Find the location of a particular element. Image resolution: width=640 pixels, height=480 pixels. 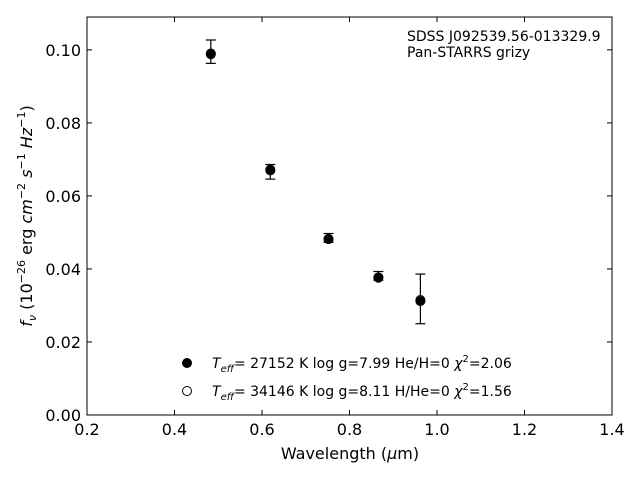

legend-entry: Teff= 27152 K log g=7.99 He/H=0 χ2=2.06 is located at coordinates (362, 364).